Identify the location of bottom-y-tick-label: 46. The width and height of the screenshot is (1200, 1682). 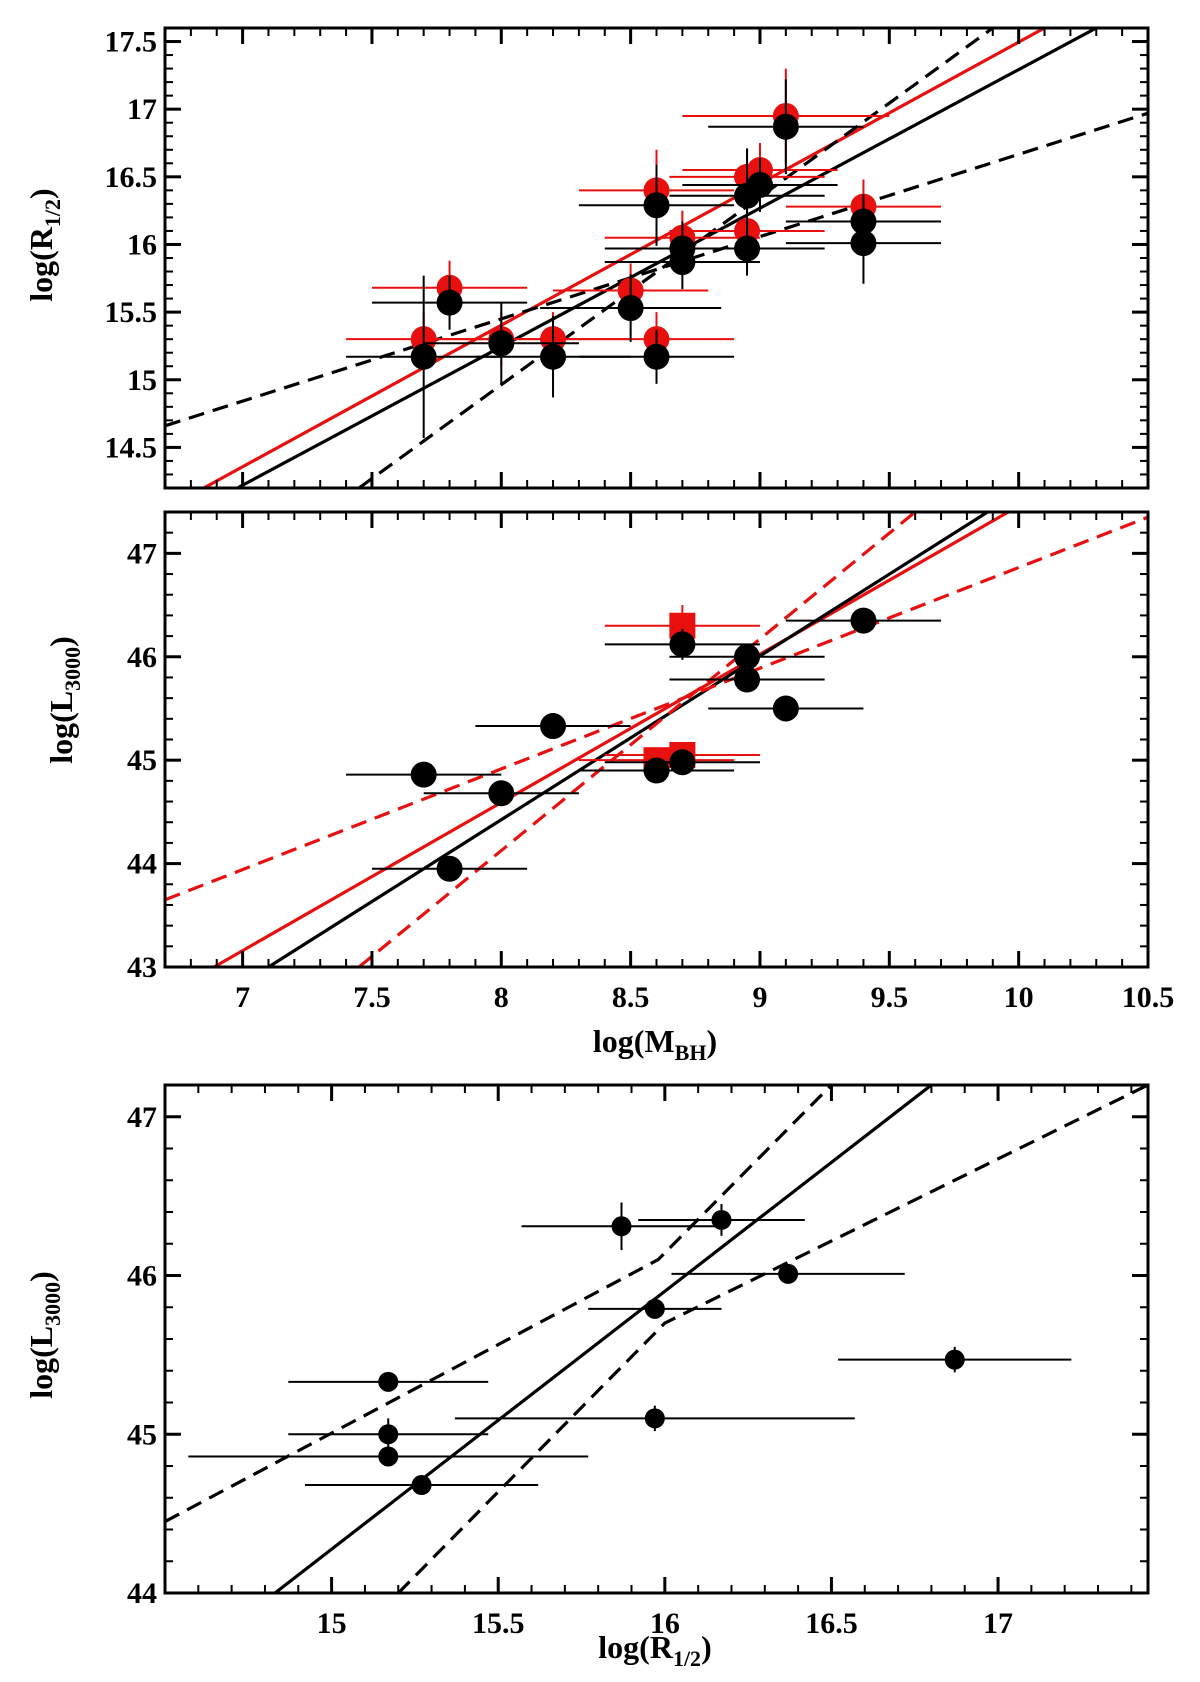
(142, 1276).